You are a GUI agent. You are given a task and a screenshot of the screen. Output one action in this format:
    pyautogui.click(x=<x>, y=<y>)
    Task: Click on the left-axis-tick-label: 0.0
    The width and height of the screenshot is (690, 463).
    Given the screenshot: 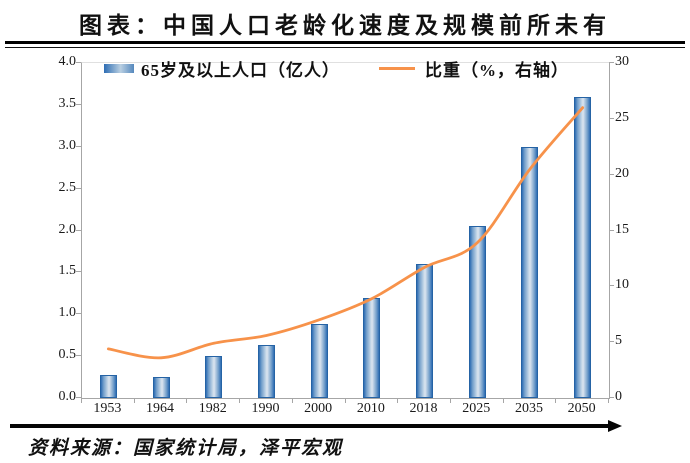 What is the action you would take?
    pyautogui.click(x=67, y=396)
    